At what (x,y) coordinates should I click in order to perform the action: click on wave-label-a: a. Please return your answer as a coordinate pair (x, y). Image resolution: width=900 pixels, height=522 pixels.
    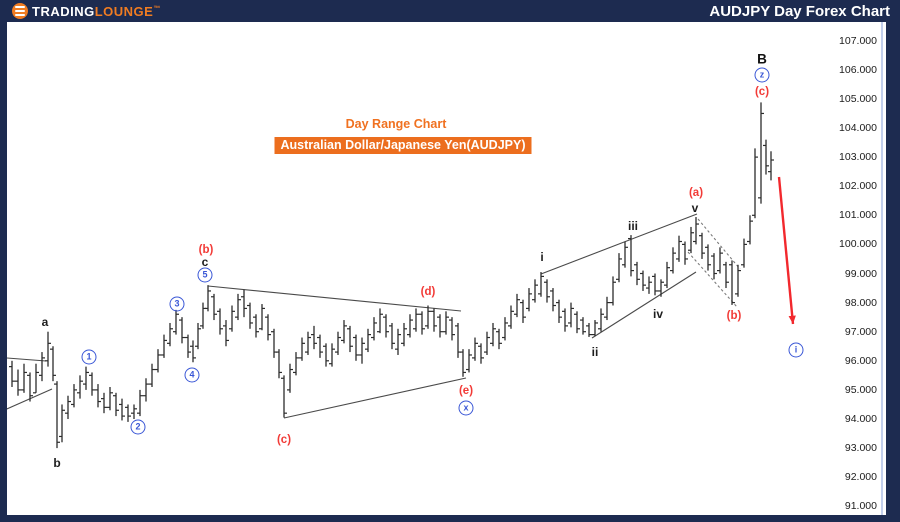
    Looking at the image, I should click on (45, 322).